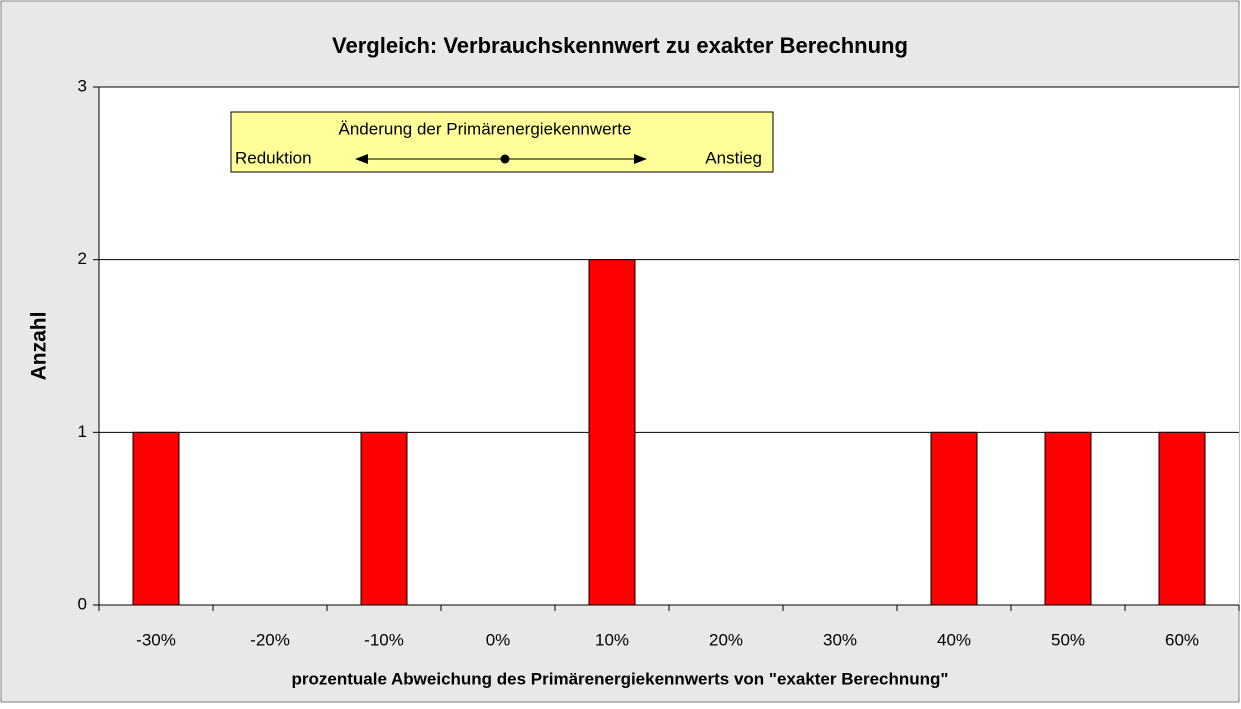 This screenshot has height=709, width=1241. I want to click on annotation-title: Änderung der Primärenergiekennwerte, so click(485, 128).